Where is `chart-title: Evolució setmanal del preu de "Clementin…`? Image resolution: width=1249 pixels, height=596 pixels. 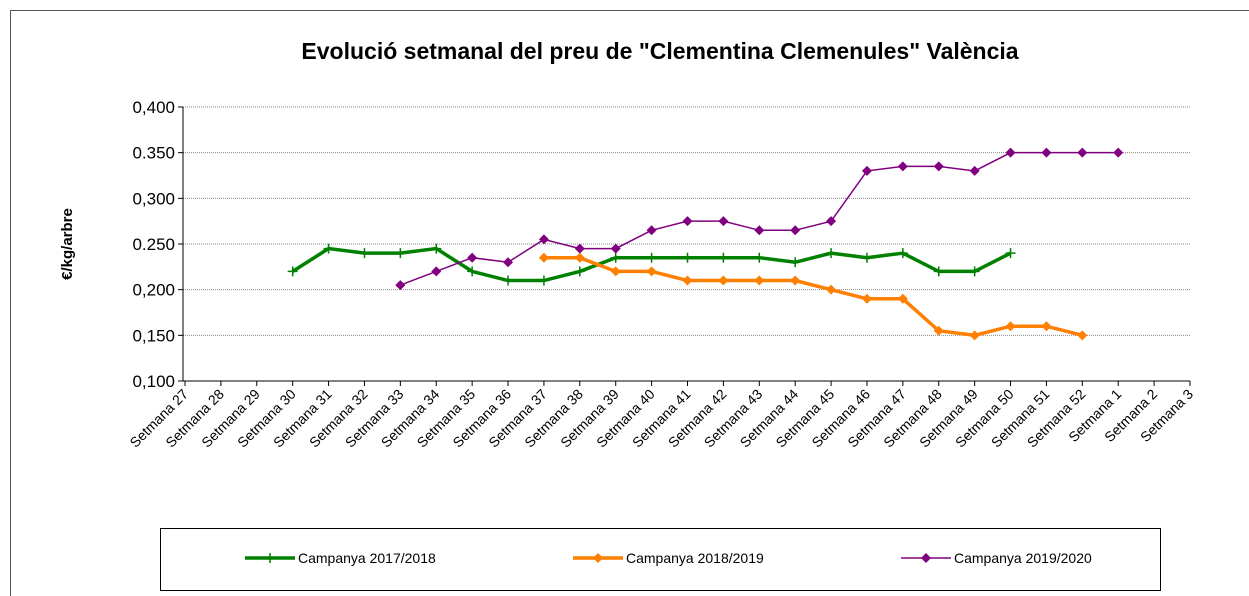
chart-title: Evolució setmanal del preu de "Clementin… is located at coordinates (659, 51).